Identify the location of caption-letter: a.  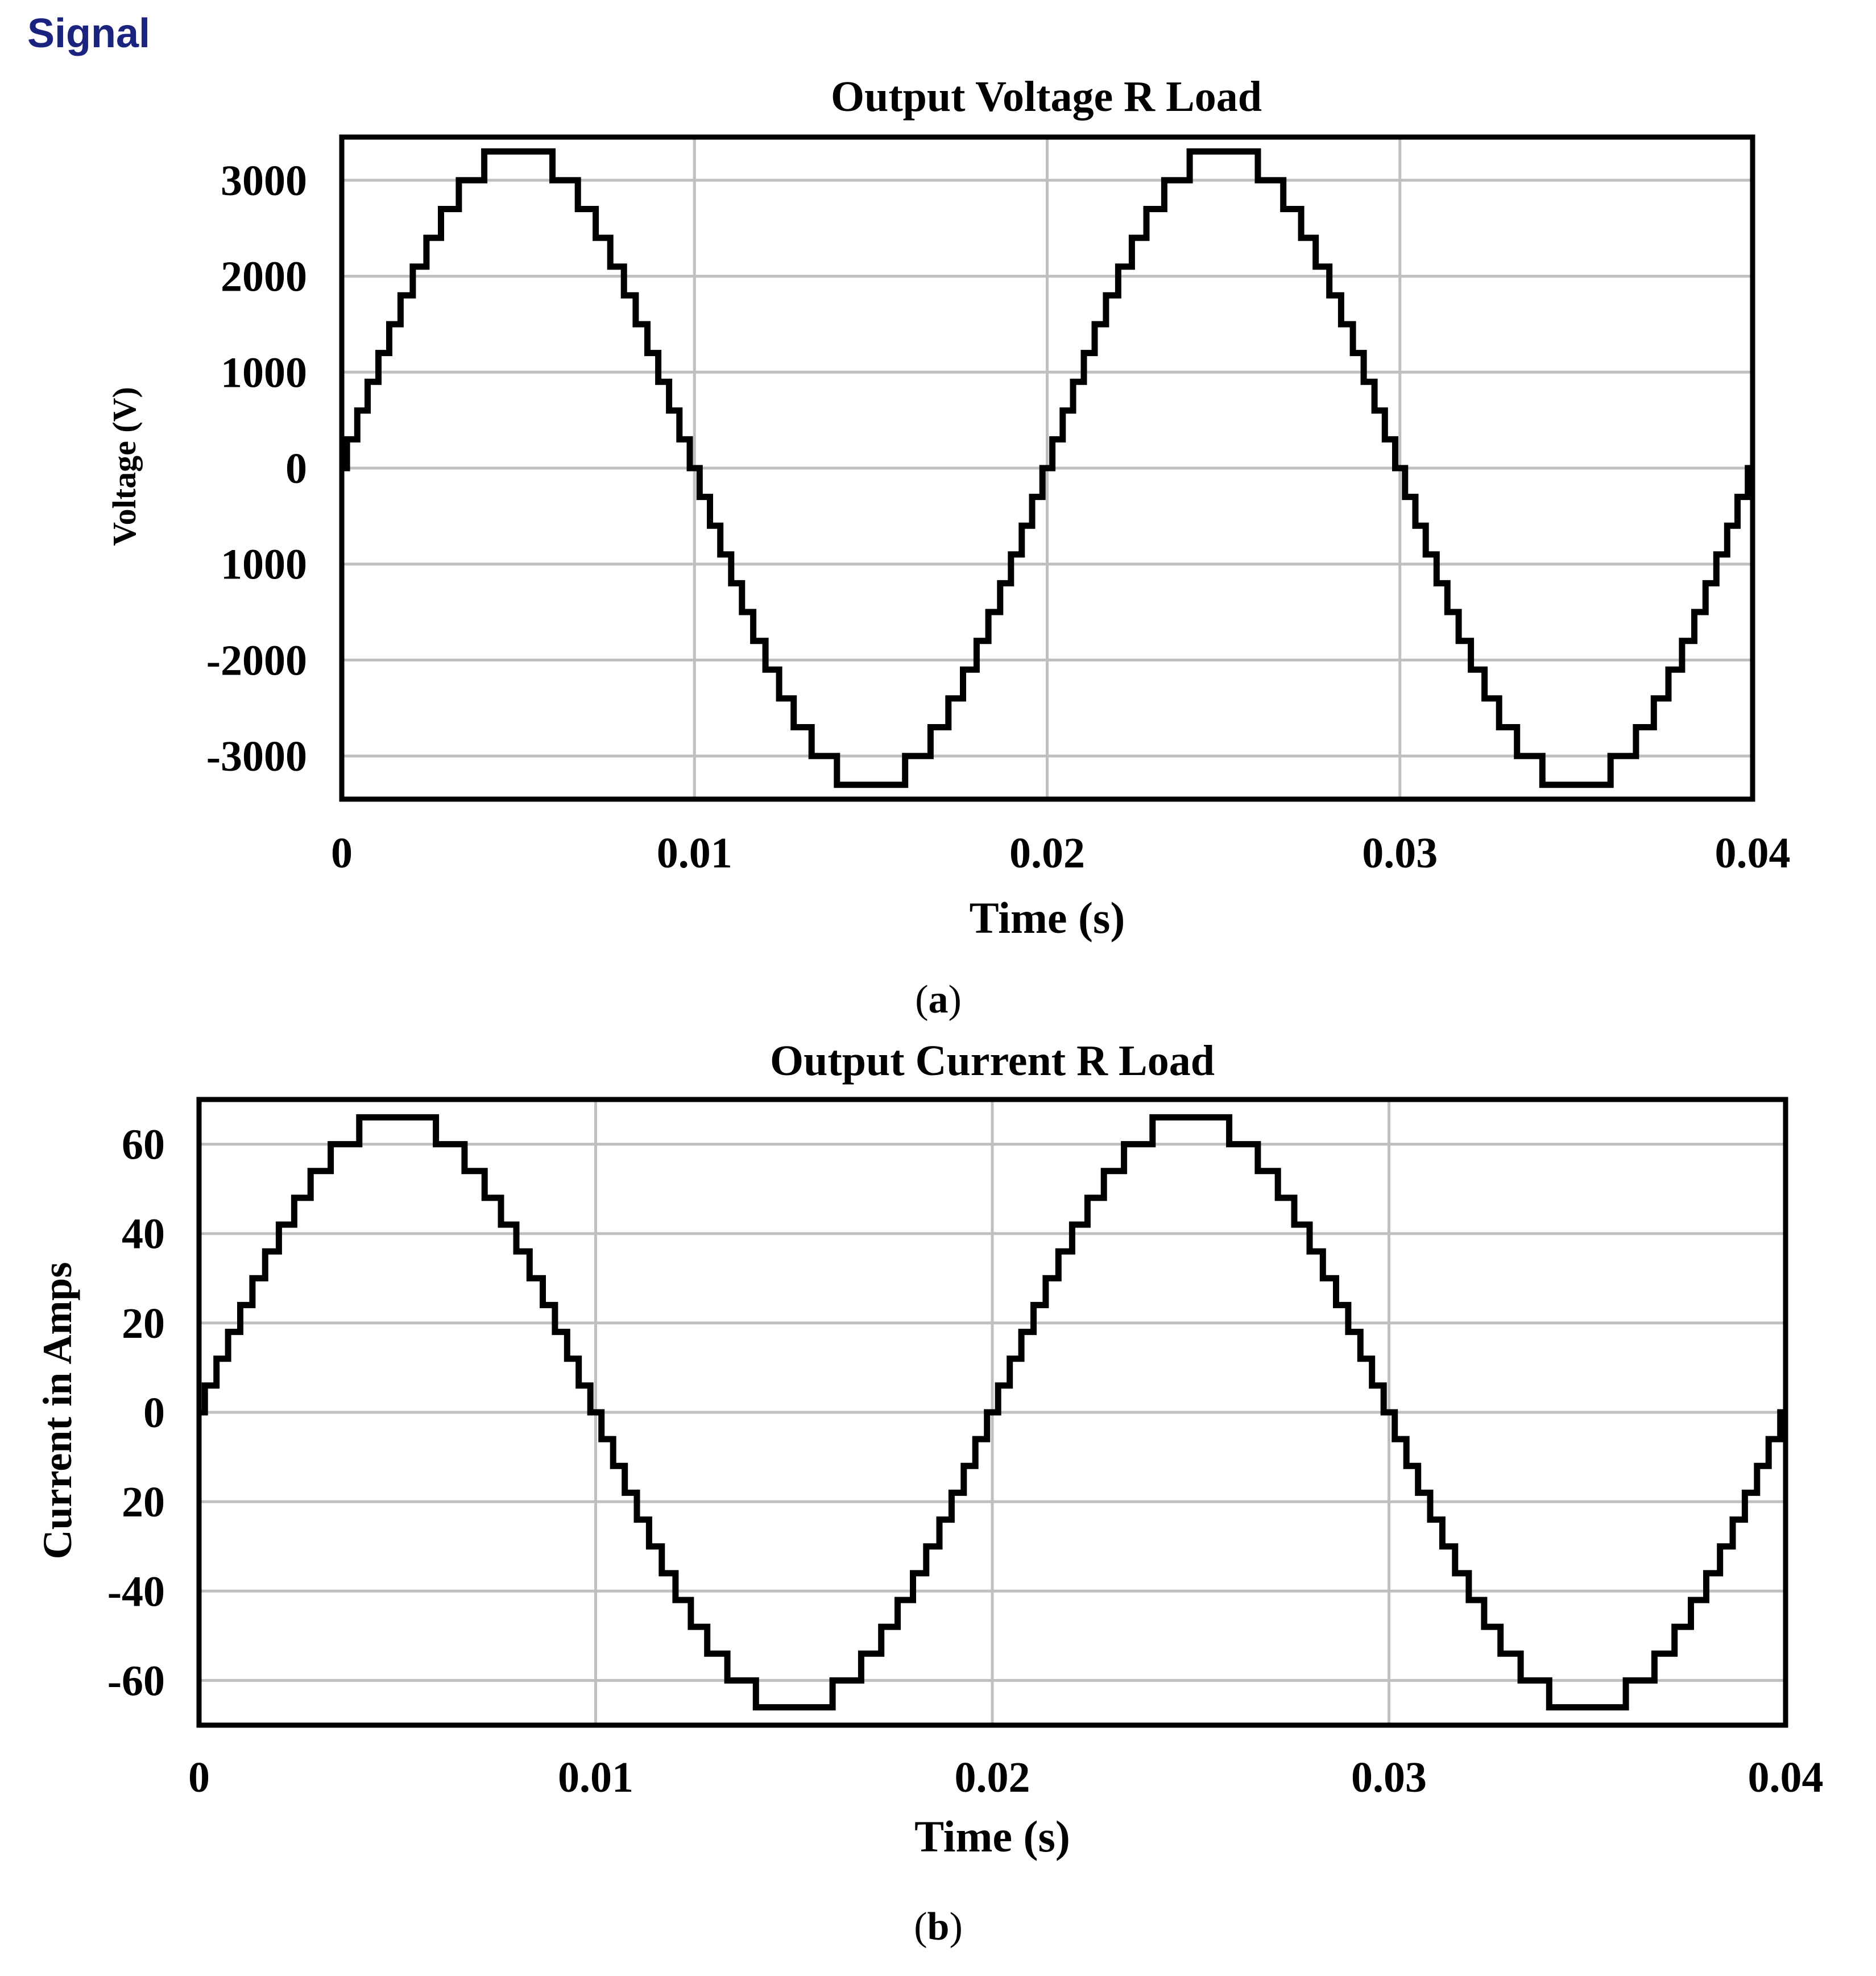
(939, 1000).